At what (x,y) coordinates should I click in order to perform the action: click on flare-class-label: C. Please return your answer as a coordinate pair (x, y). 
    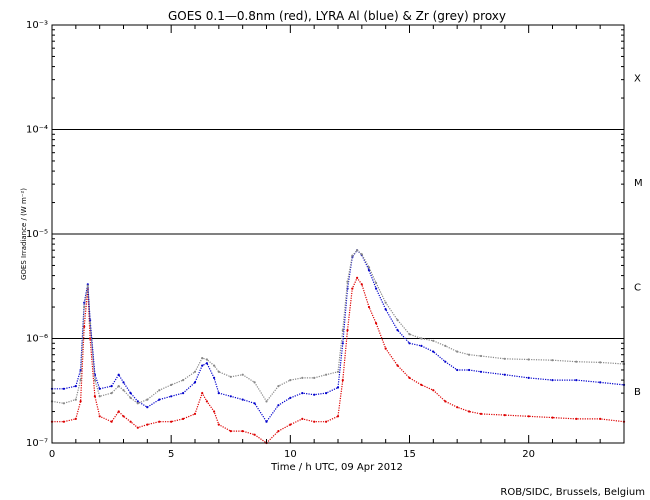
    Looking at the image, I should click on (637, 287).